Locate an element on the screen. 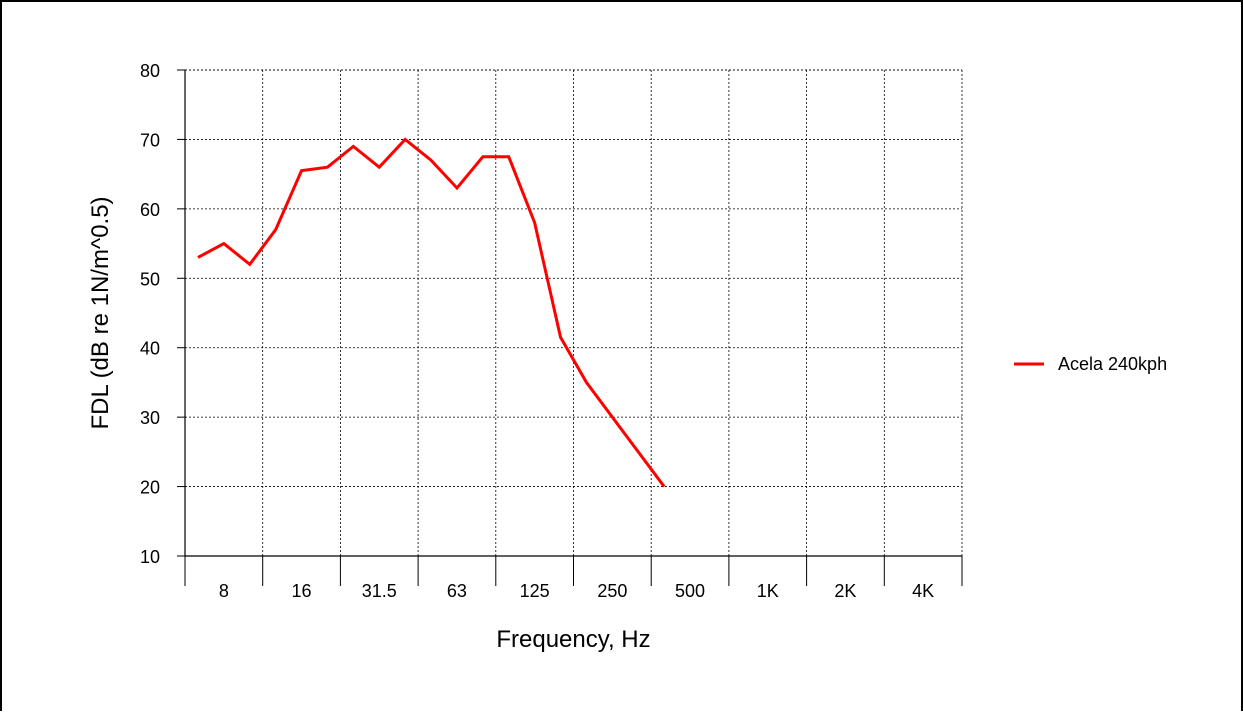 This screenshot has width=1243, height=713. y-tick-labels: 10 20 30 40 50 60 70 80 is located at coordinates (150, 314).